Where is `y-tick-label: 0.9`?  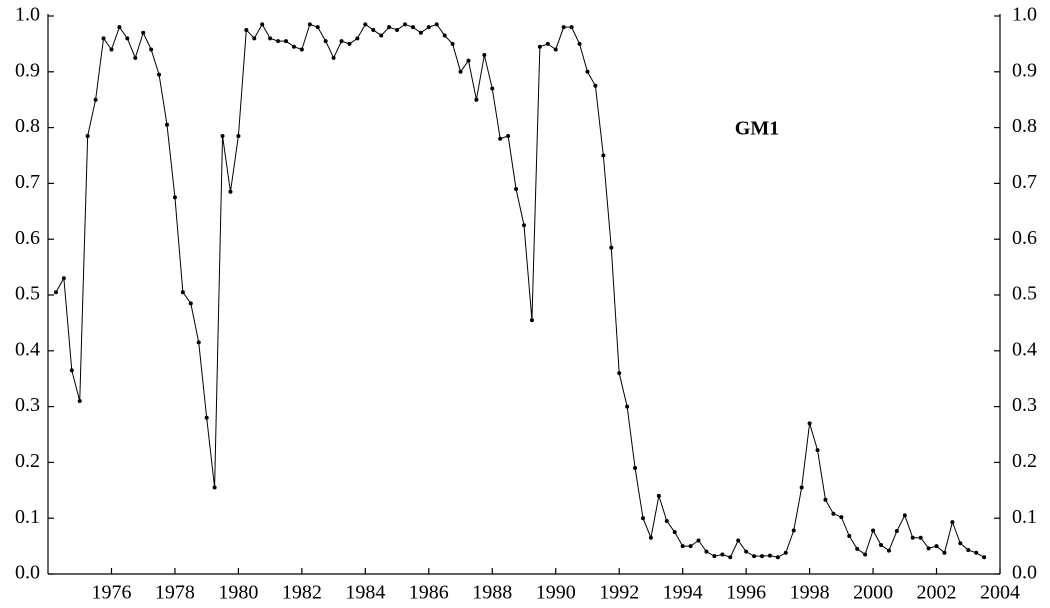 y-tick-label: 0.9 is located at coordinates (27, 70).